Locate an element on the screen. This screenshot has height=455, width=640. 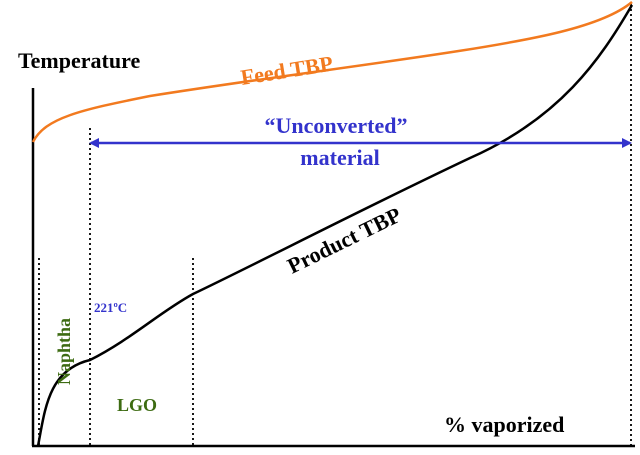
unconverted-label-line1: “Unconverted” is located at coordinates (336, 125).